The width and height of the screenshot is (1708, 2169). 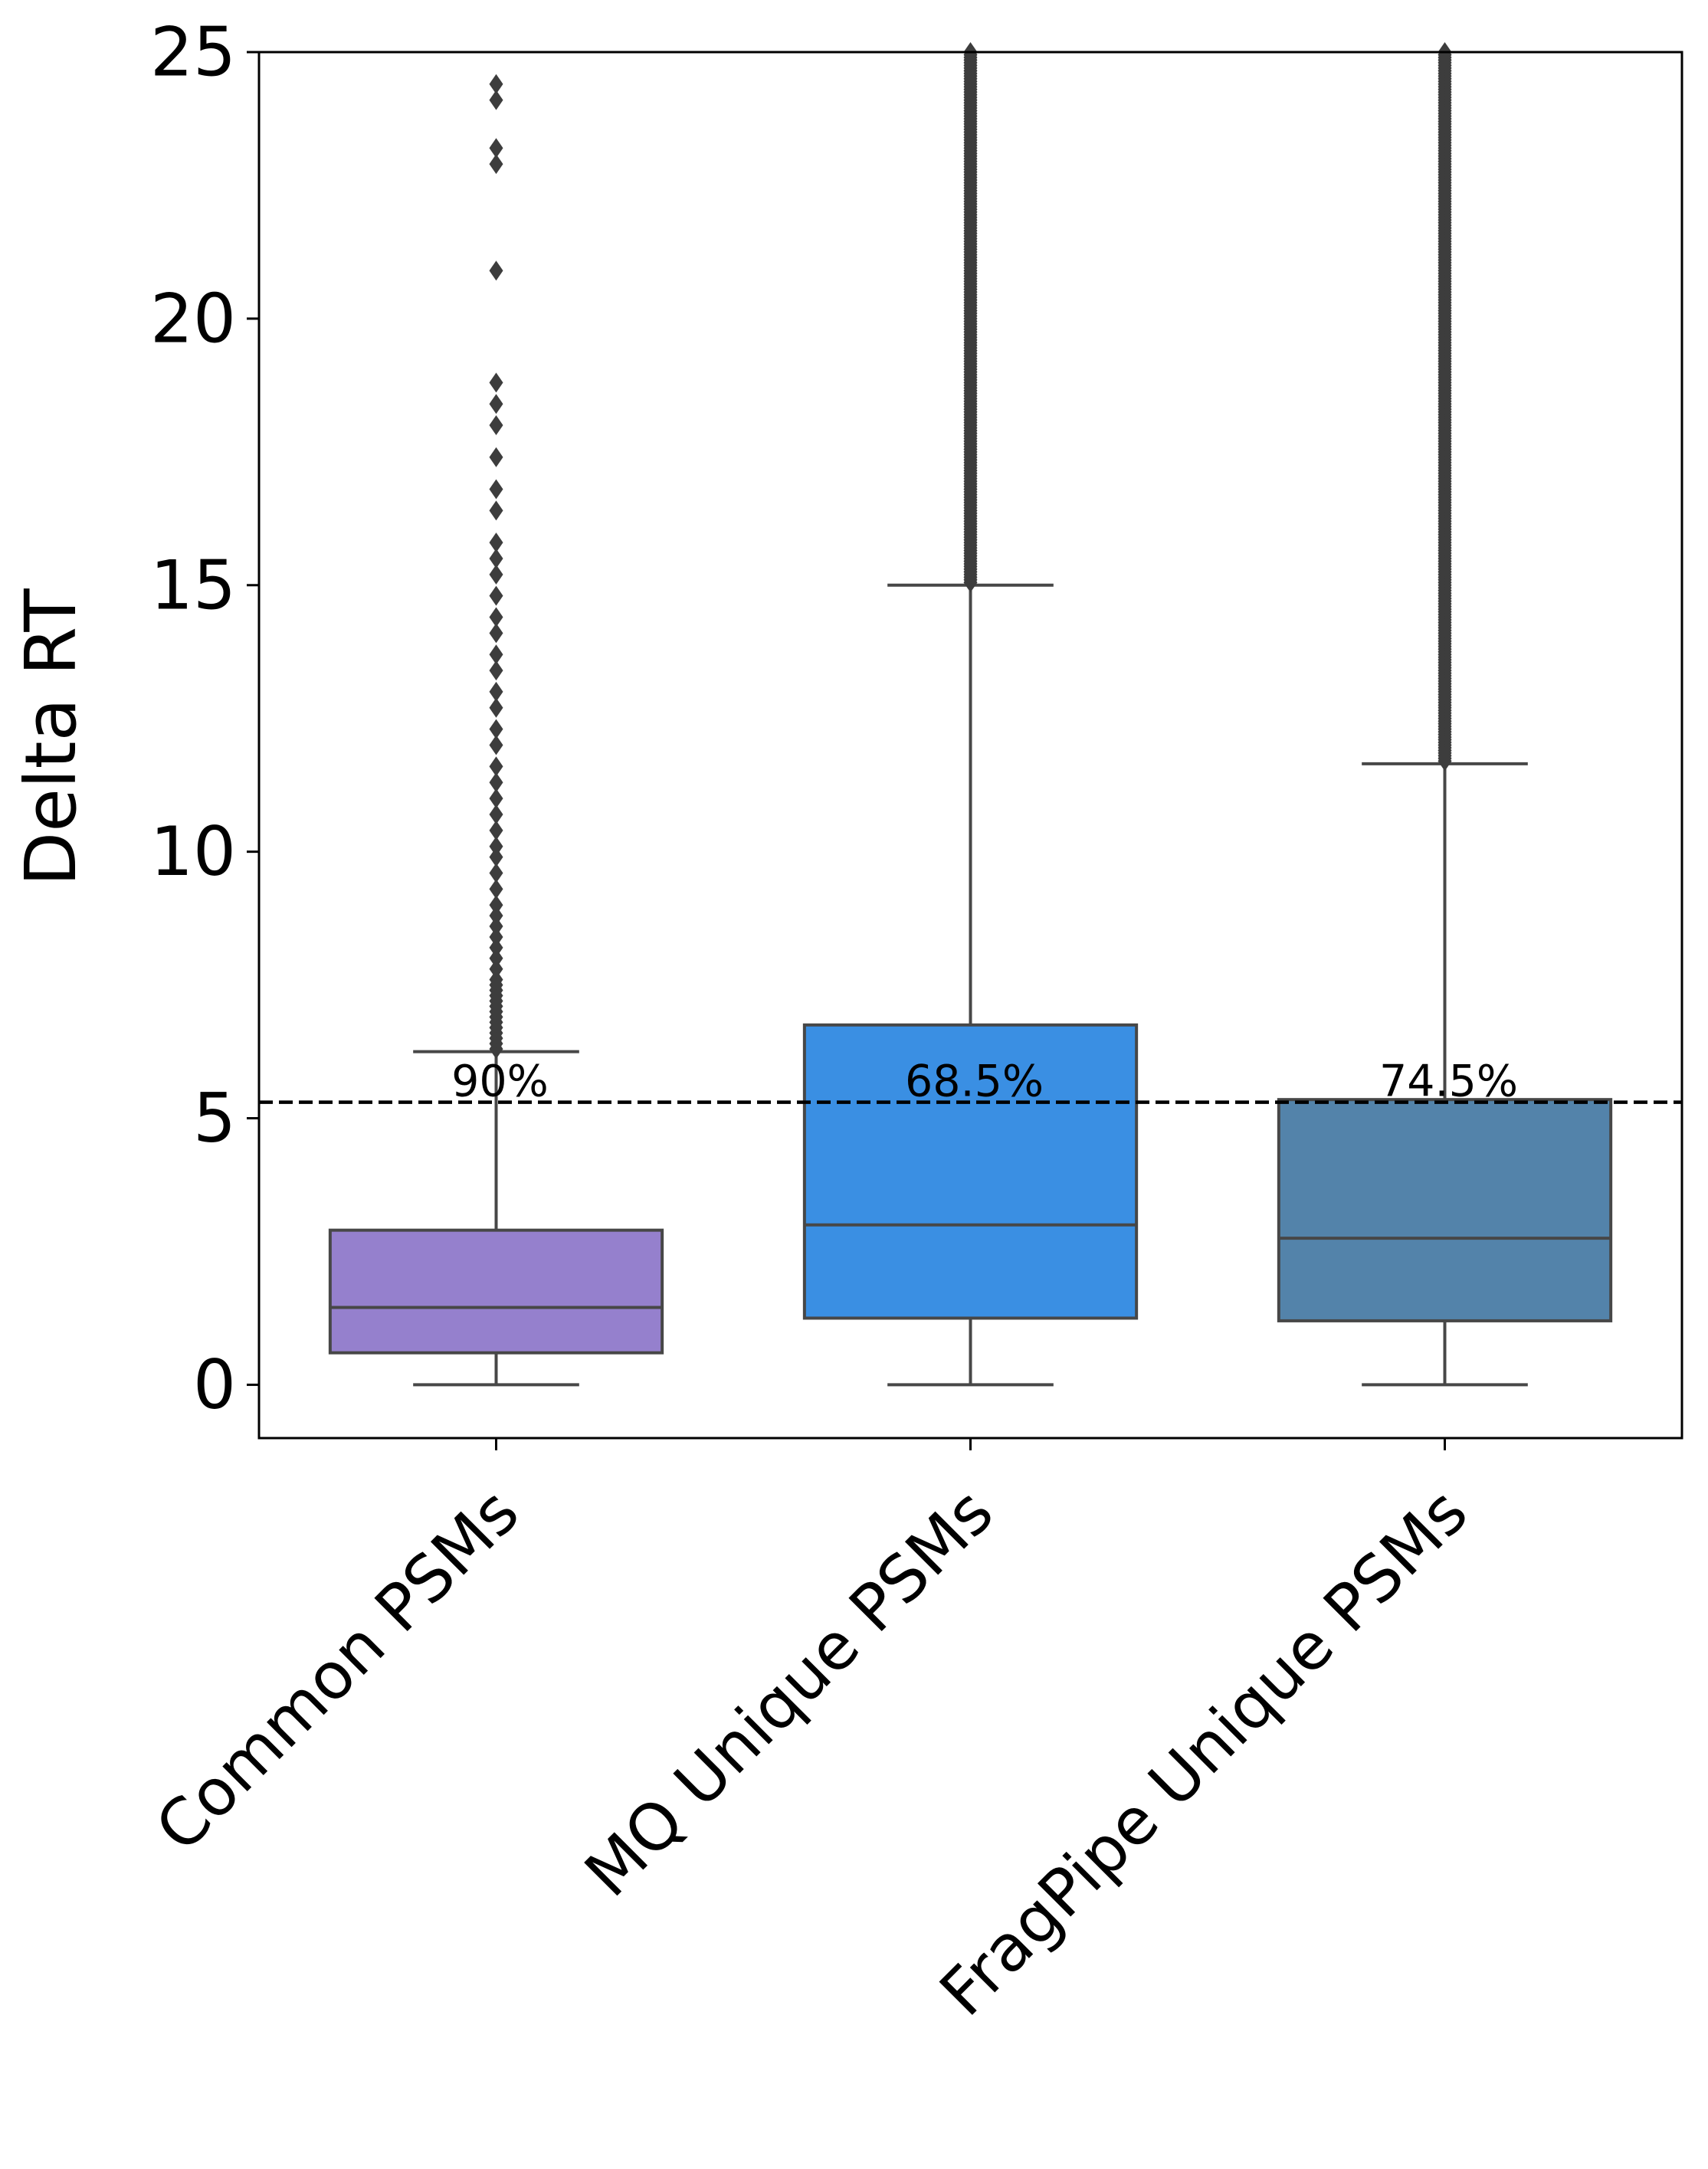 I want to click on percent-annotation: 90%, so click(x=500, y=1082).